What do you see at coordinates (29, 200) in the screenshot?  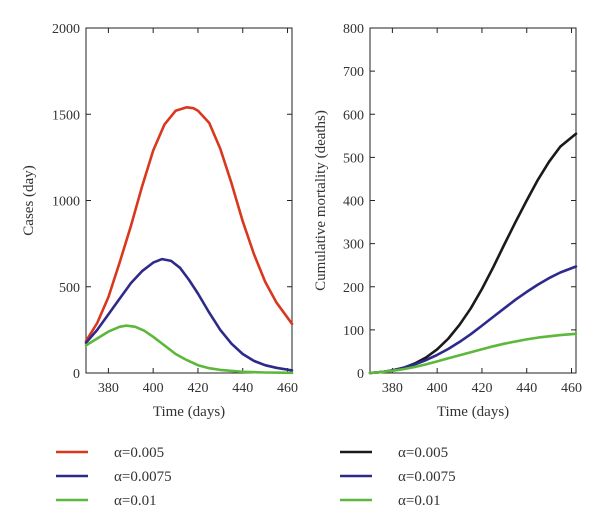 I see `cases-y-axis-label: Cases (day)` at bounding box center [29, 200].